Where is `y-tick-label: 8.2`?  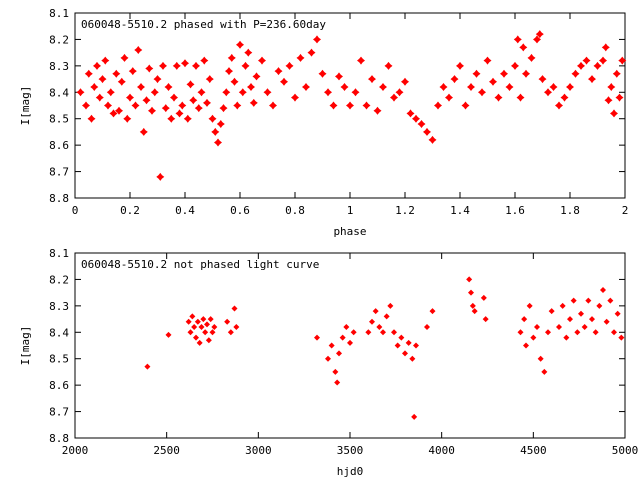 y-tick-label: 8.2 is located at coordinates (59, 279).